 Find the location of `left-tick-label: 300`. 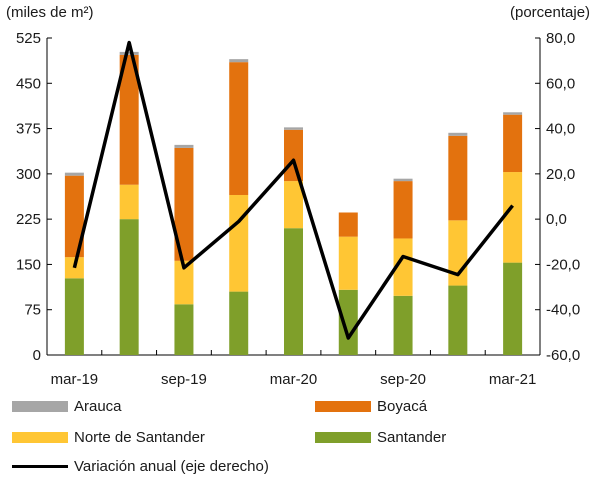

left-tick-label: 300 is located at coordinates (28, 174).